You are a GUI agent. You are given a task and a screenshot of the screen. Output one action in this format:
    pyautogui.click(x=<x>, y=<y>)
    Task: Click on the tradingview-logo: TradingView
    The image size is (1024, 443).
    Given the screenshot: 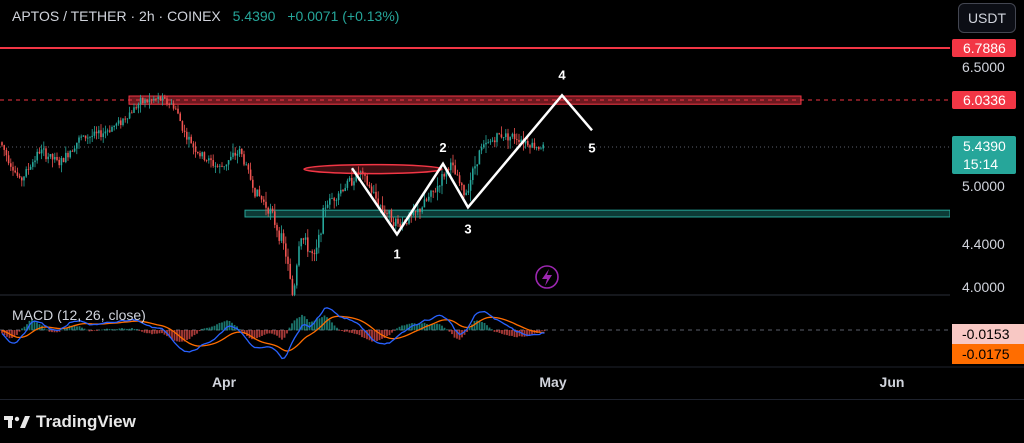 What is the action you would take?
    pyautogui.click(x=70, y=422)
    